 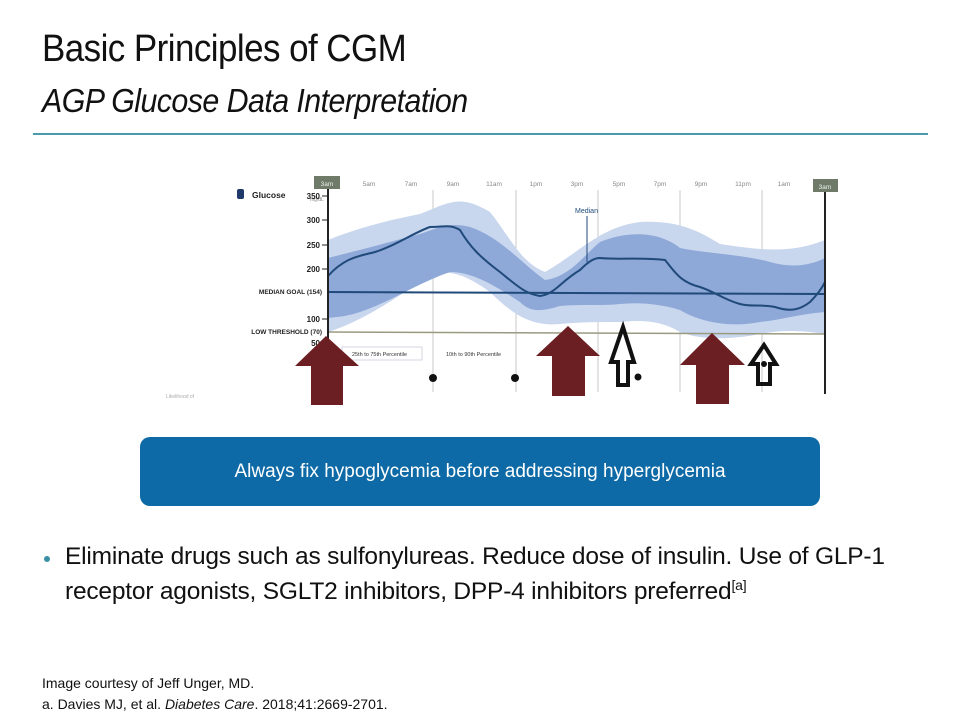 I want to click on svg-text: 5am, so click(x=369, y=184).